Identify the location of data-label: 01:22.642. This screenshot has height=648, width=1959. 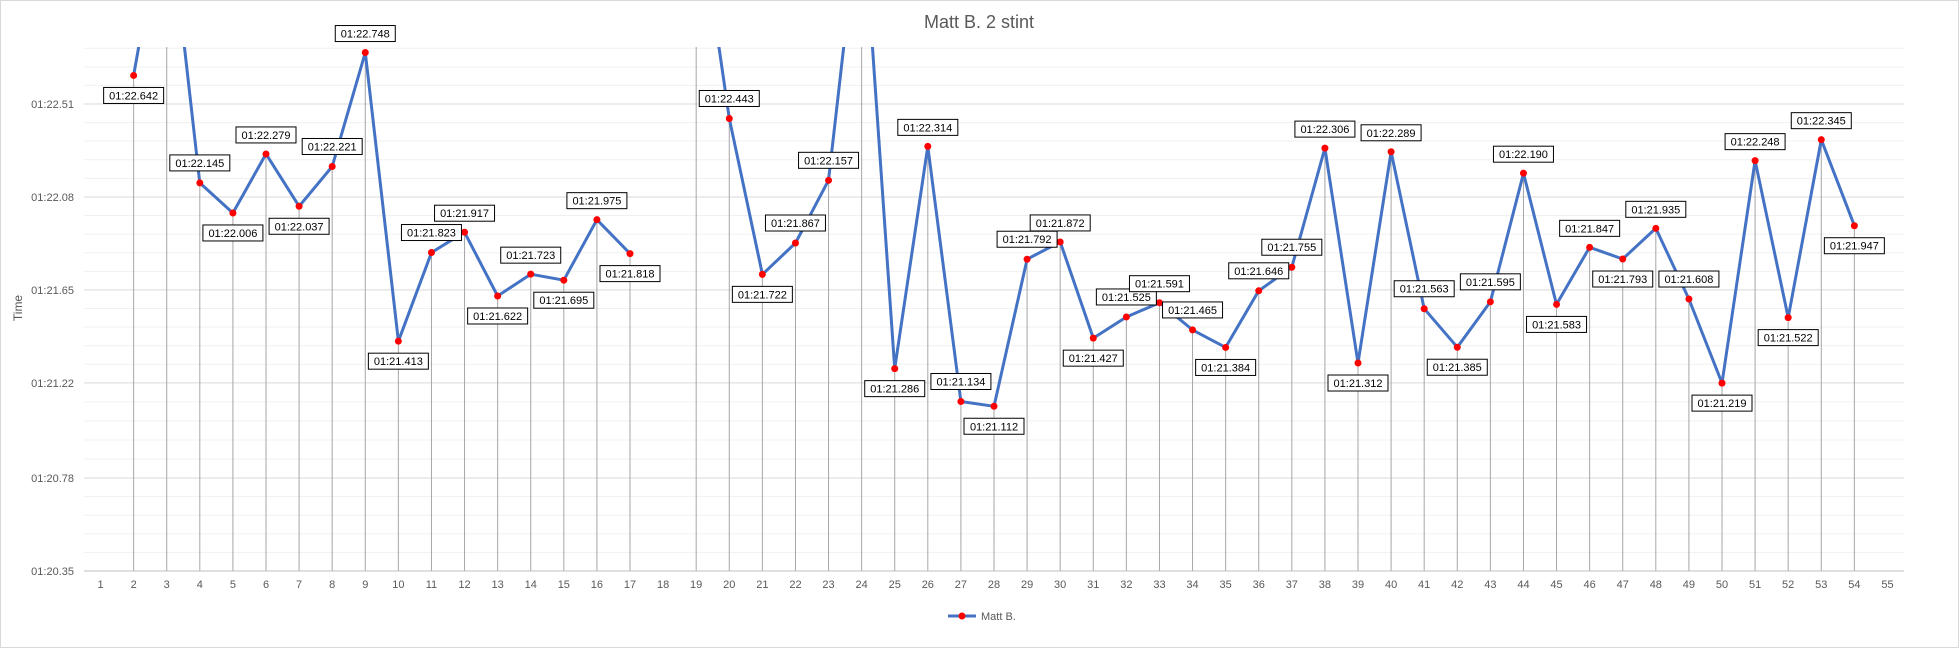
(133, 96).